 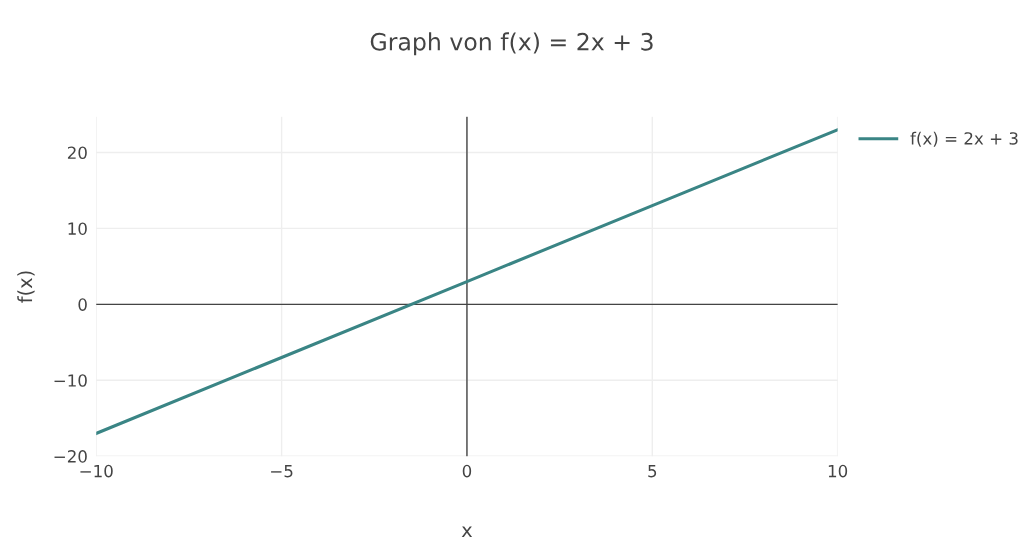 What do you see at coordinates (70, 380) in the screenshot?
I see `y-tick-label: −10` at bounding box center [70, 380].